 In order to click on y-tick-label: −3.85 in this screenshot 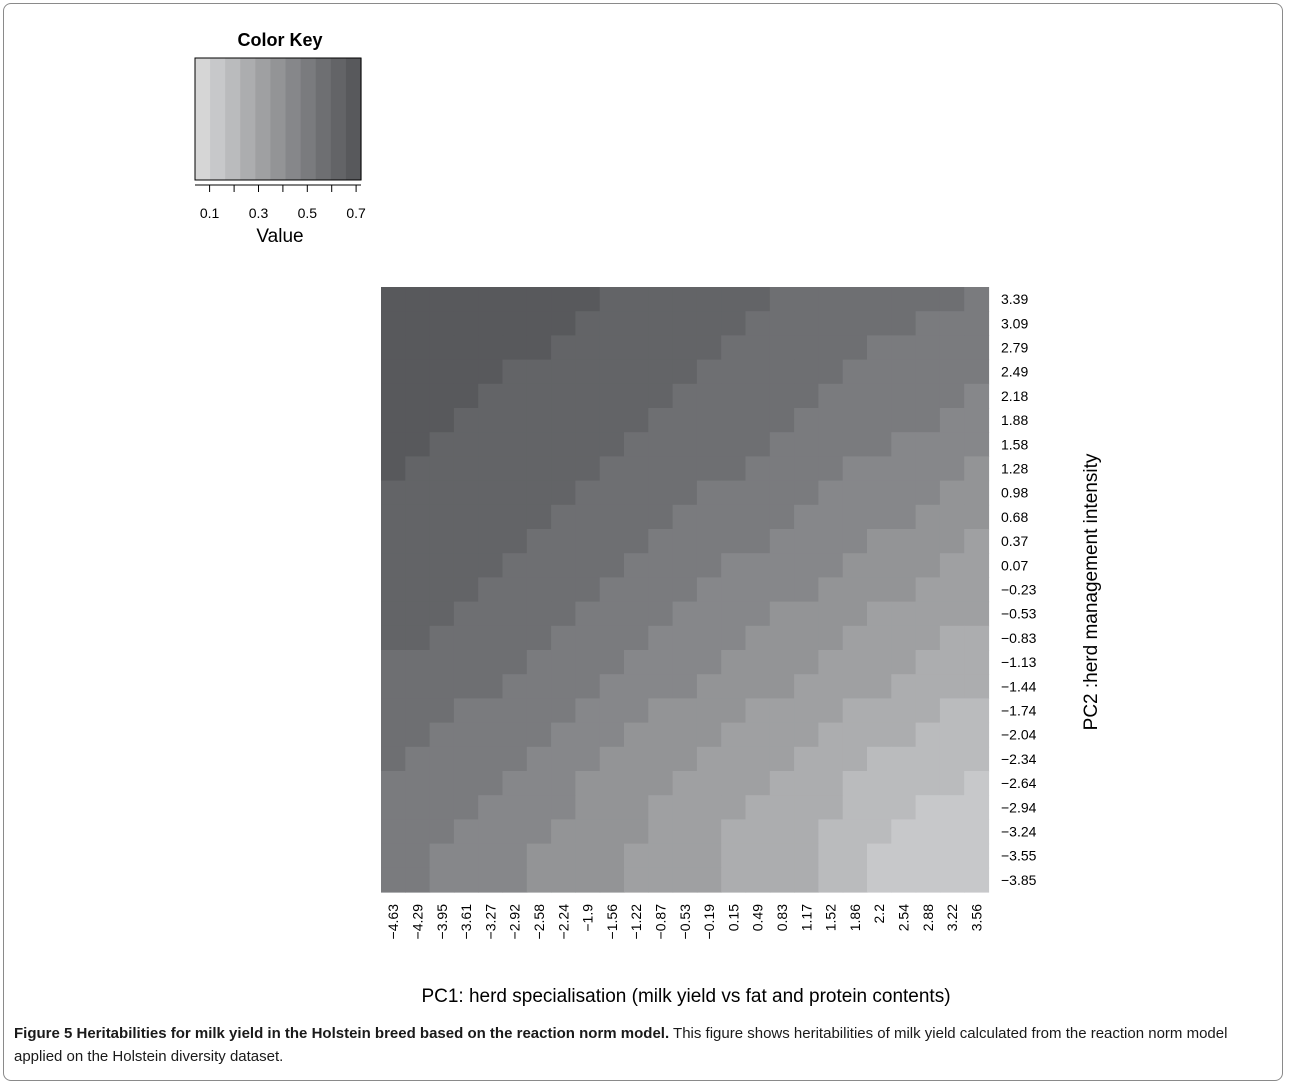, I will do `click(1019, 880)`.